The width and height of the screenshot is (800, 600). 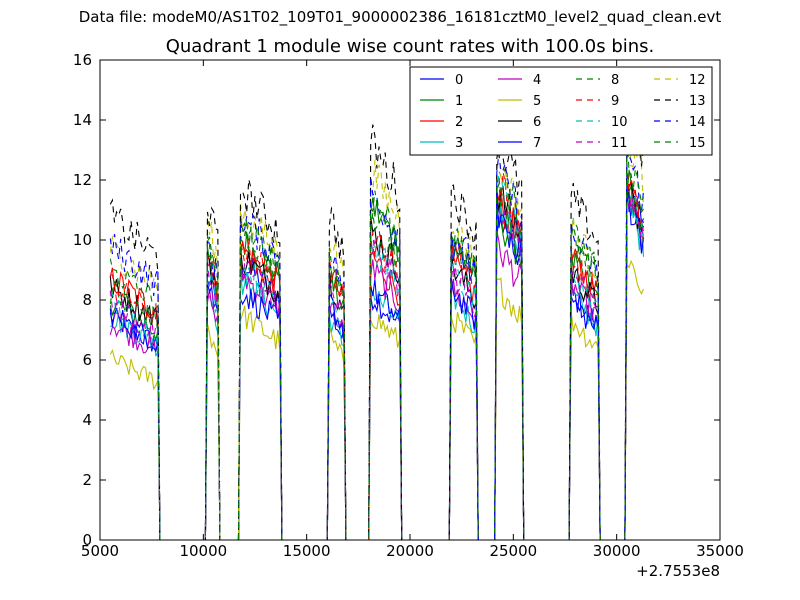 What do you see at coordinates (537, 122) in the screenshot?
I see `legend-label-6: 6` at bounding box center [537, 122].